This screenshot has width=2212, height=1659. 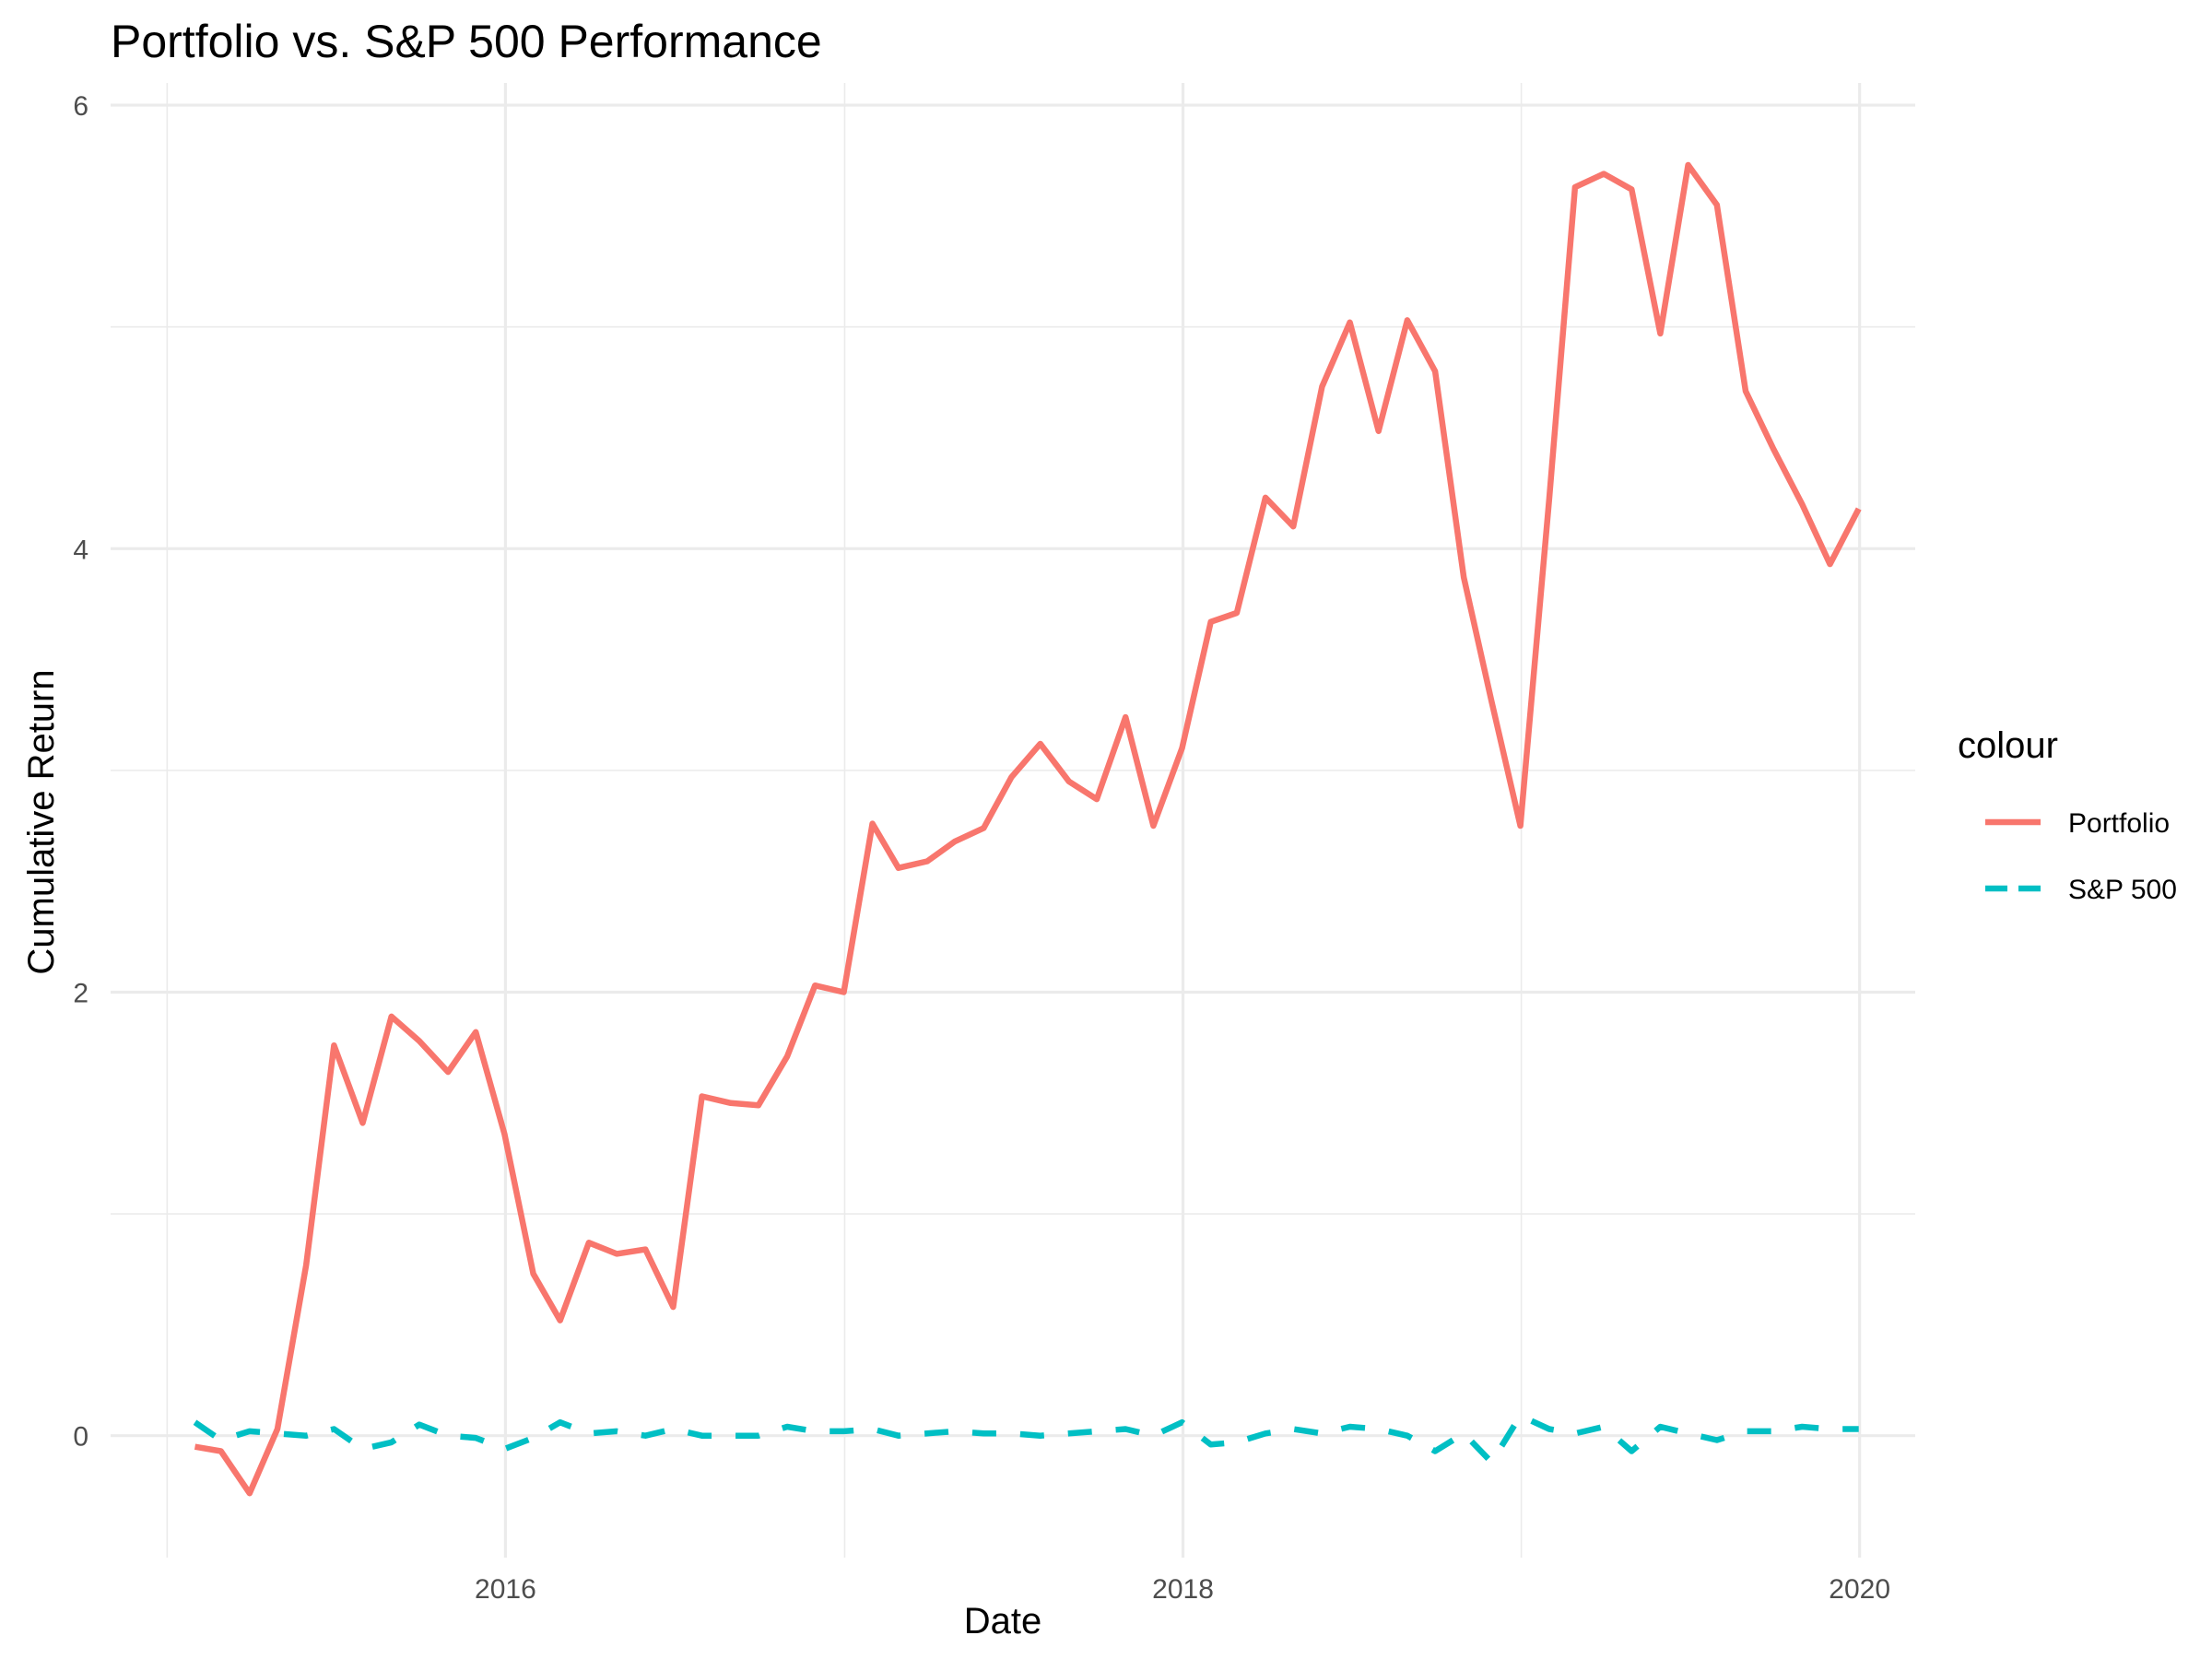 I want to click on y-tick-label: 2, so click(x=80, y=993).